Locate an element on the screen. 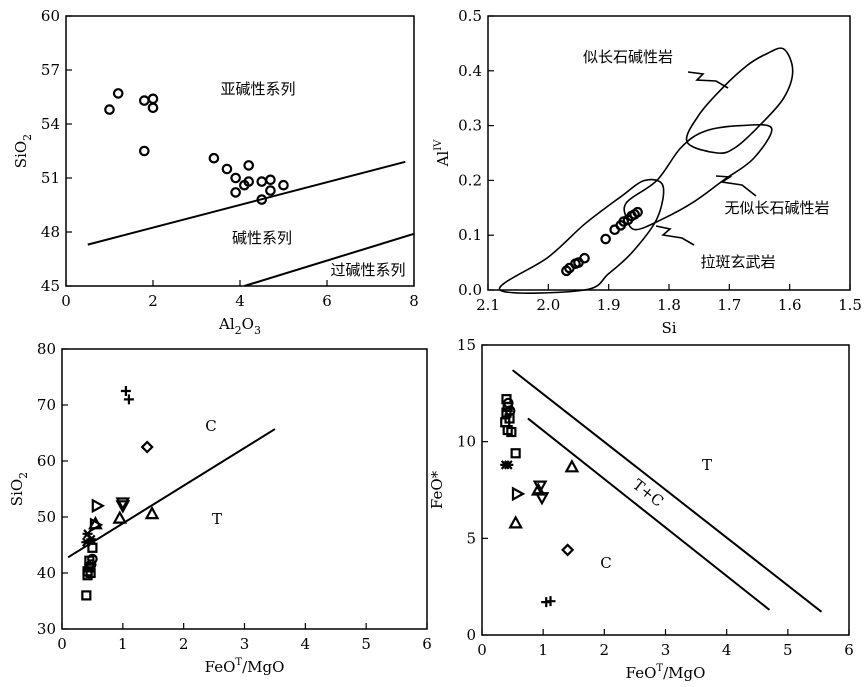  x-tick-label: 1.8 is located at coordinates (669, 305).